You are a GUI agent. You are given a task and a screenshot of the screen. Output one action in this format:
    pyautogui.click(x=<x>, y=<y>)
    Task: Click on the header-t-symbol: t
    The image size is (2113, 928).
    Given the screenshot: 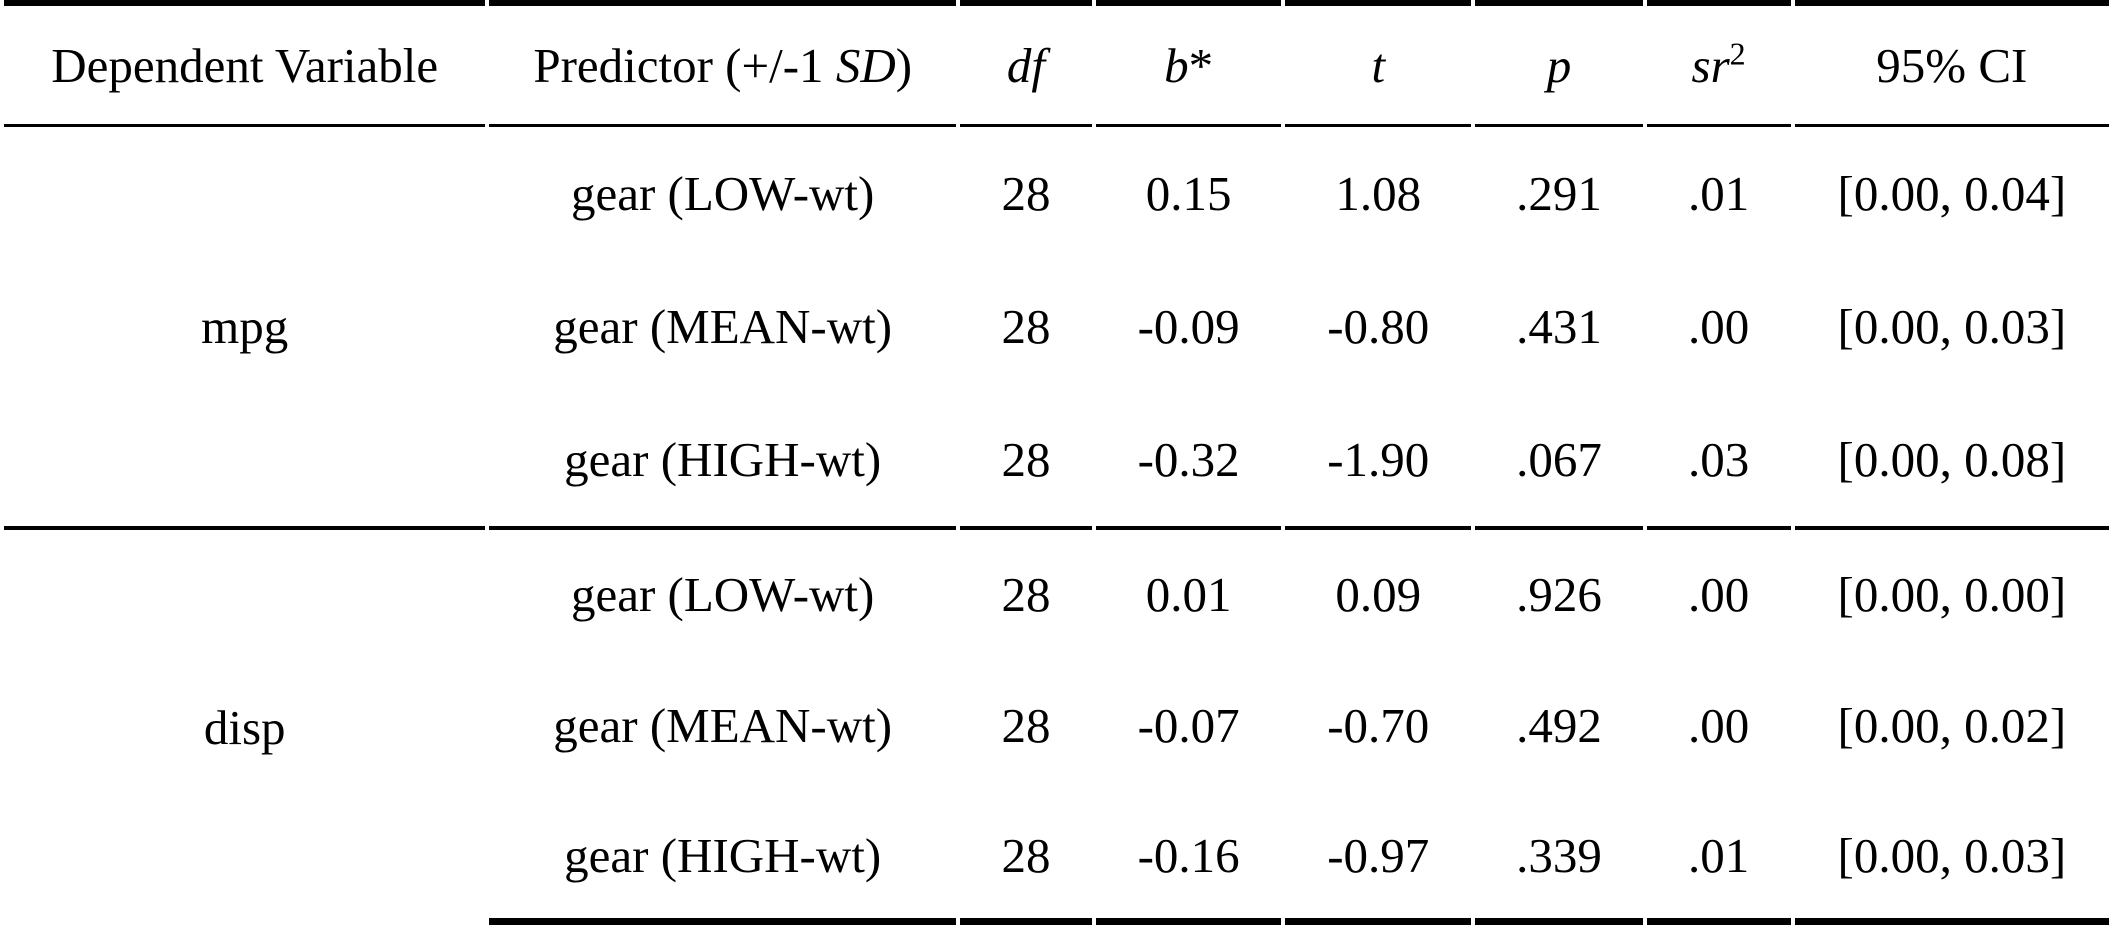 What is the action you would take?
    pyautogui.click(x=1378, y=65)
    